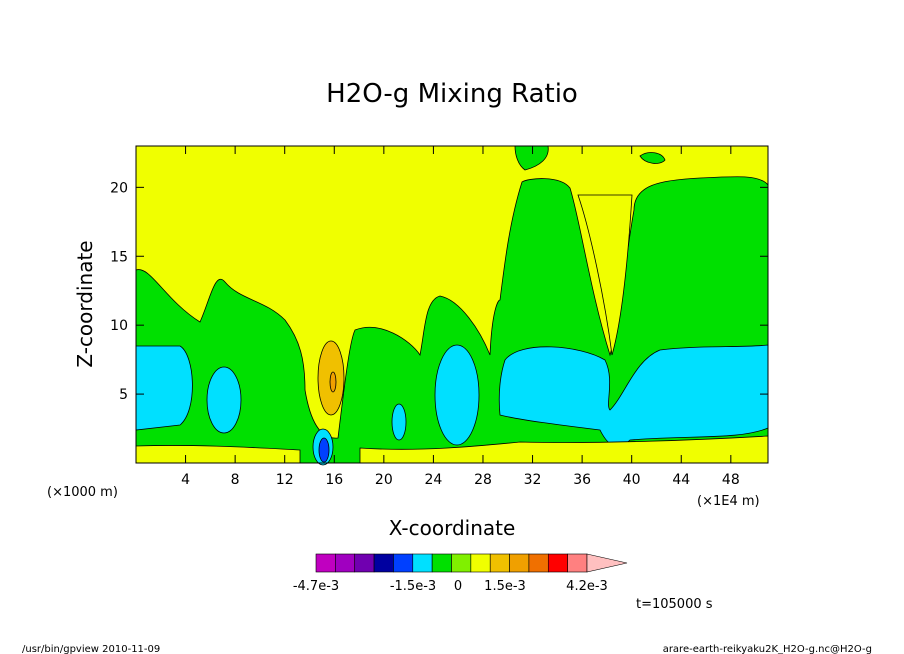  Describe the element at coordinates (505, 586) in the screenshot. I see `colorbar-label: 1.5e-3` at that location.